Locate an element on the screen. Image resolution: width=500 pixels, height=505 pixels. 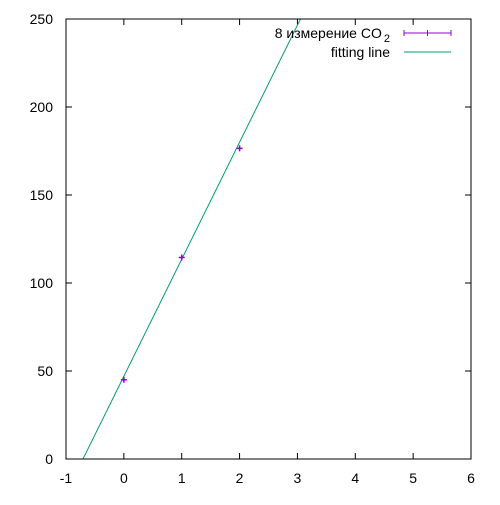
legend: 8 измерение CO 2 fitting line is located at coordinates (363, 42).